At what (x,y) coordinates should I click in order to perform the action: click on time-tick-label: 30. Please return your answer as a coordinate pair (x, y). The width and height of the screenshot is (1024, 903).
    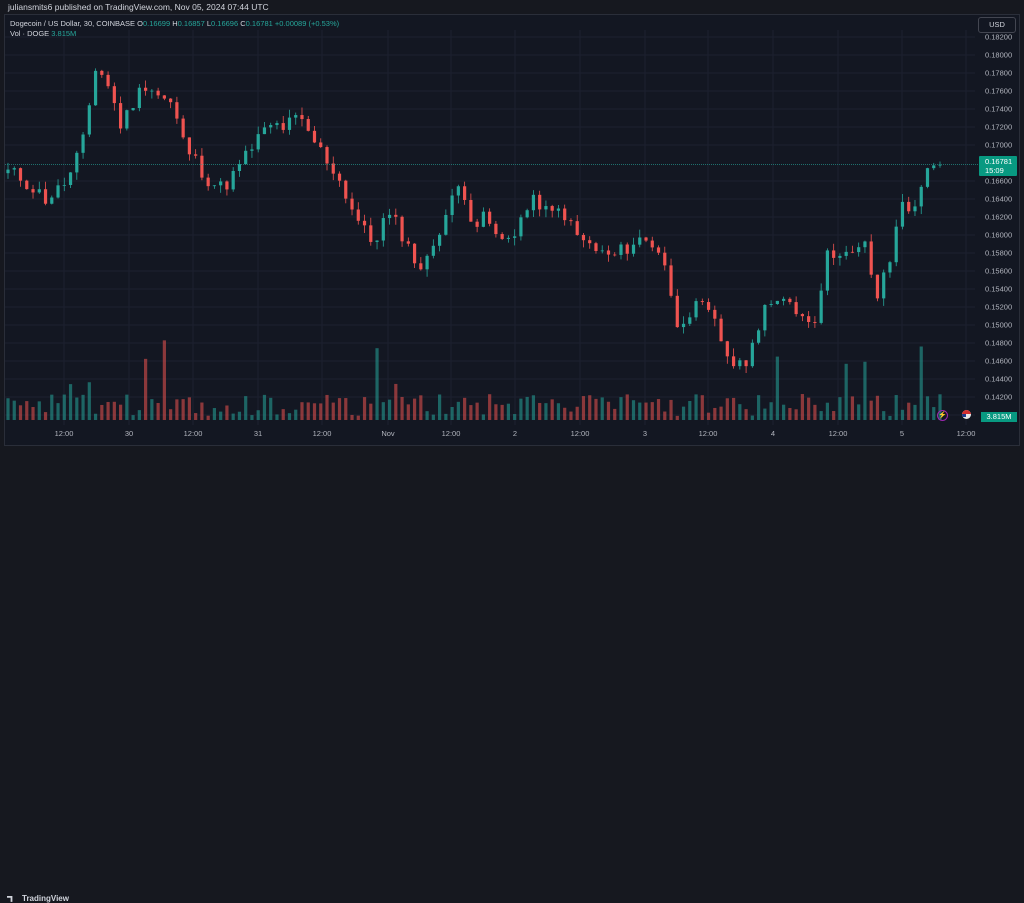
    Looking at the image, I should click on (129, 433).